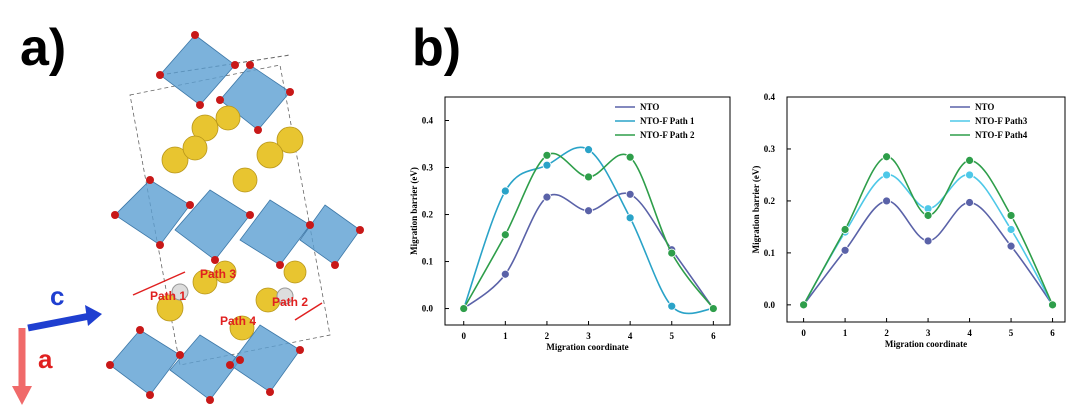 The width and height of the screenshot is (1073, 413). What do you see at coordinates (43, 48) in the screenshot?
I see `panel-label: a)` at bounding box center [43, 48].